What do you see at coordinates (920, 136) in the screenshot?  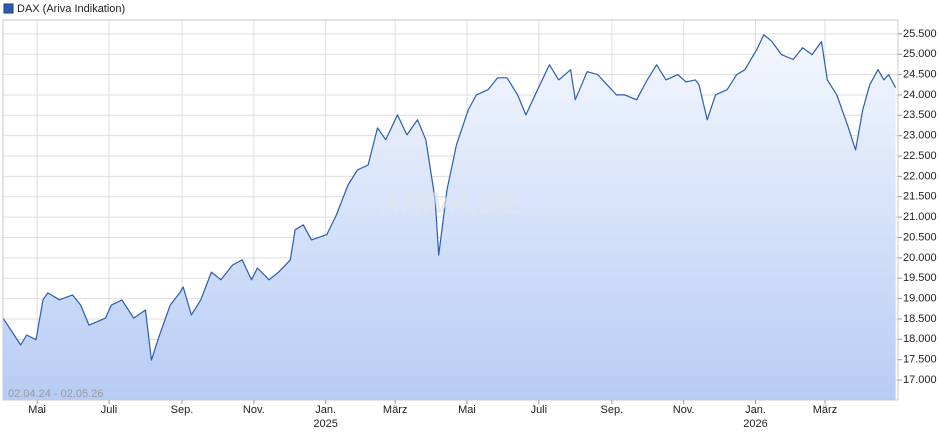 I see `y-tick-label: 23.000` at bounding box center [920, 136].